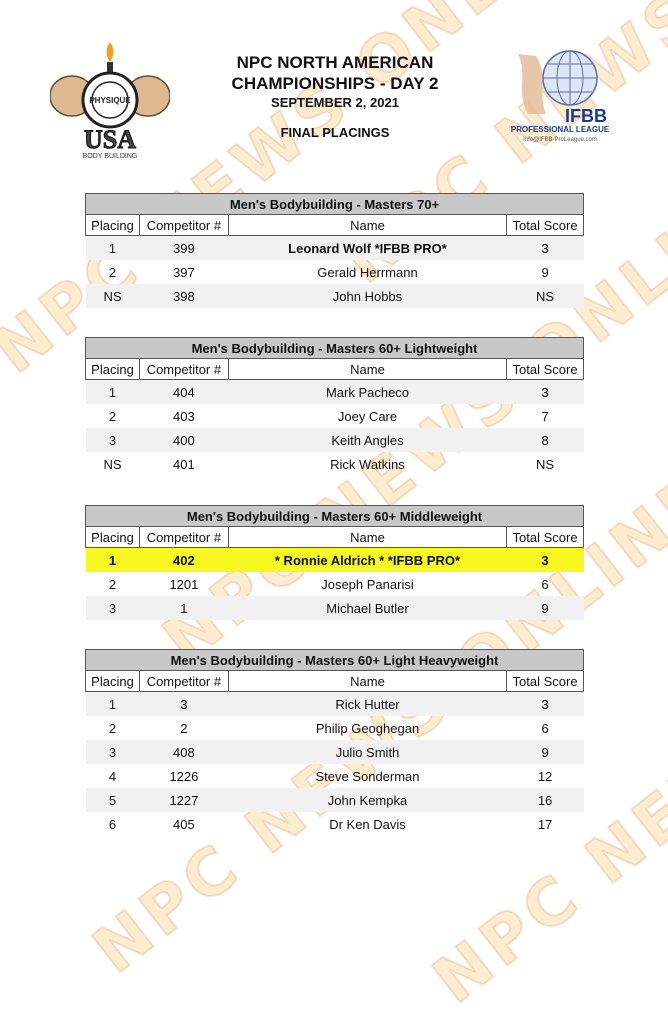  Describe the element at coordinates (184, 416) in the screenshot. I see `competitor-number: 403` at that location.